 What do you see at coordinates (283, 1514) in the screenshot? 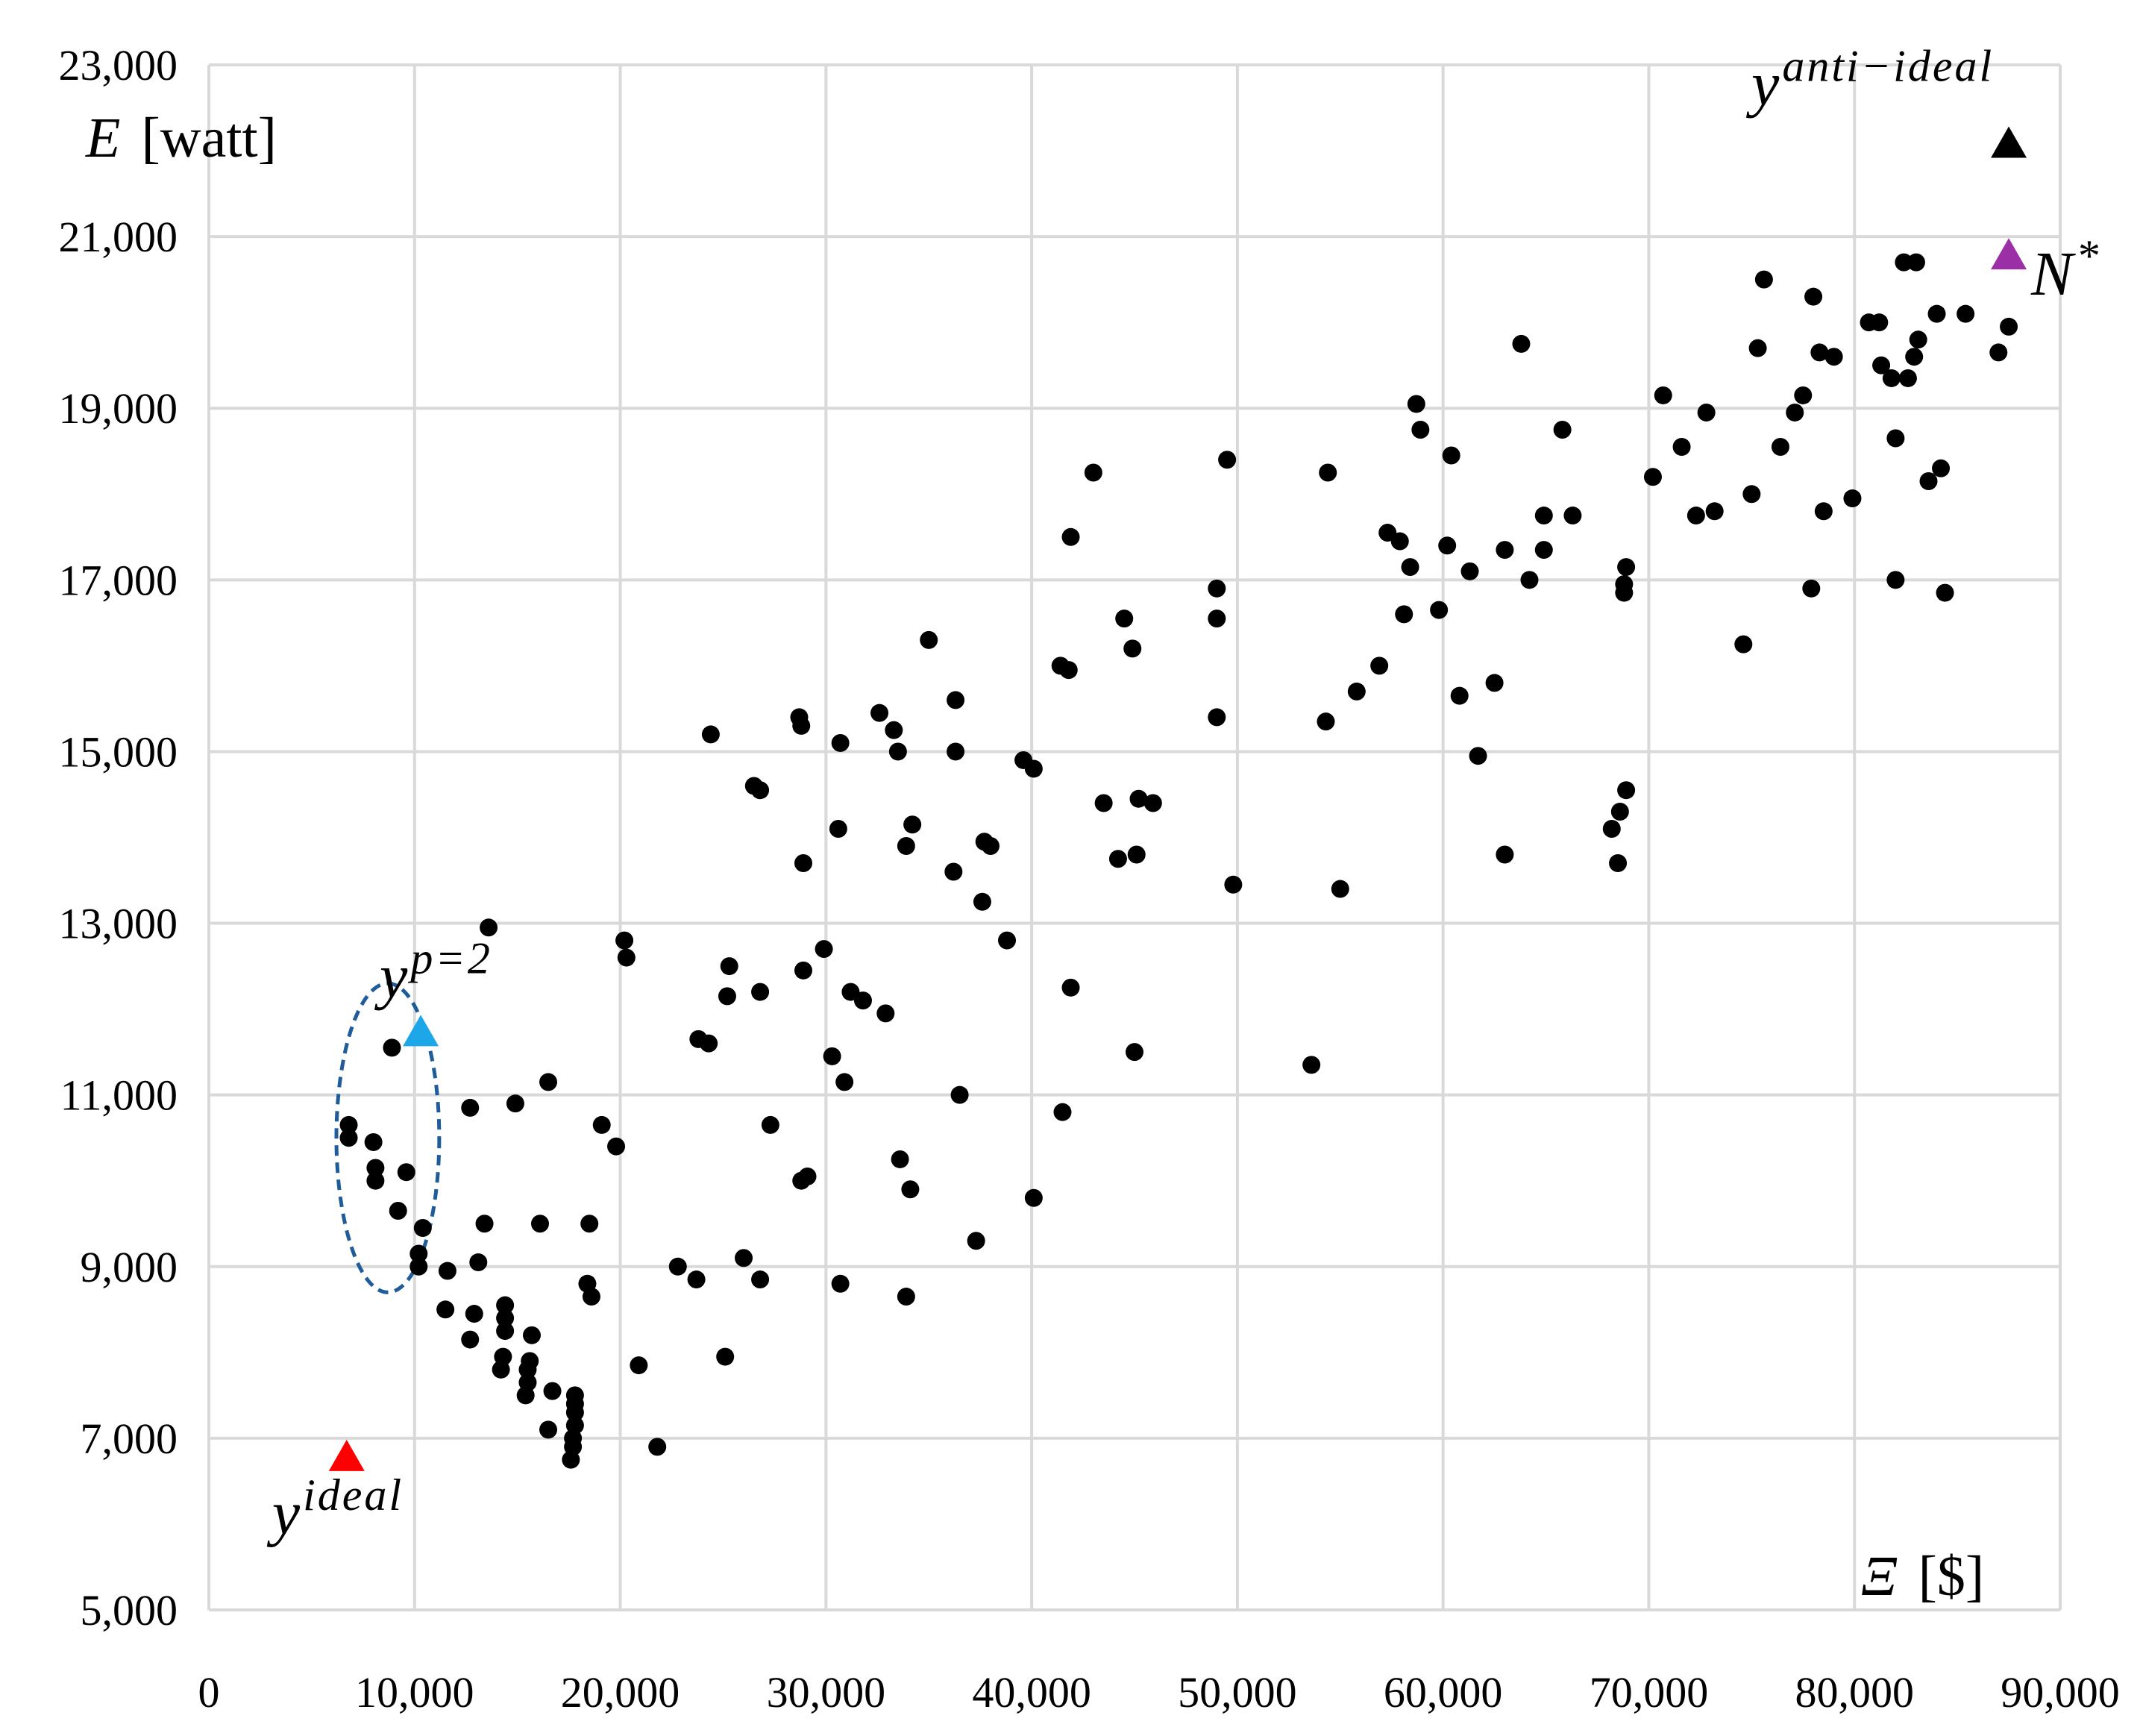
I see `label-base: y` at bounding box center [283, 1514].